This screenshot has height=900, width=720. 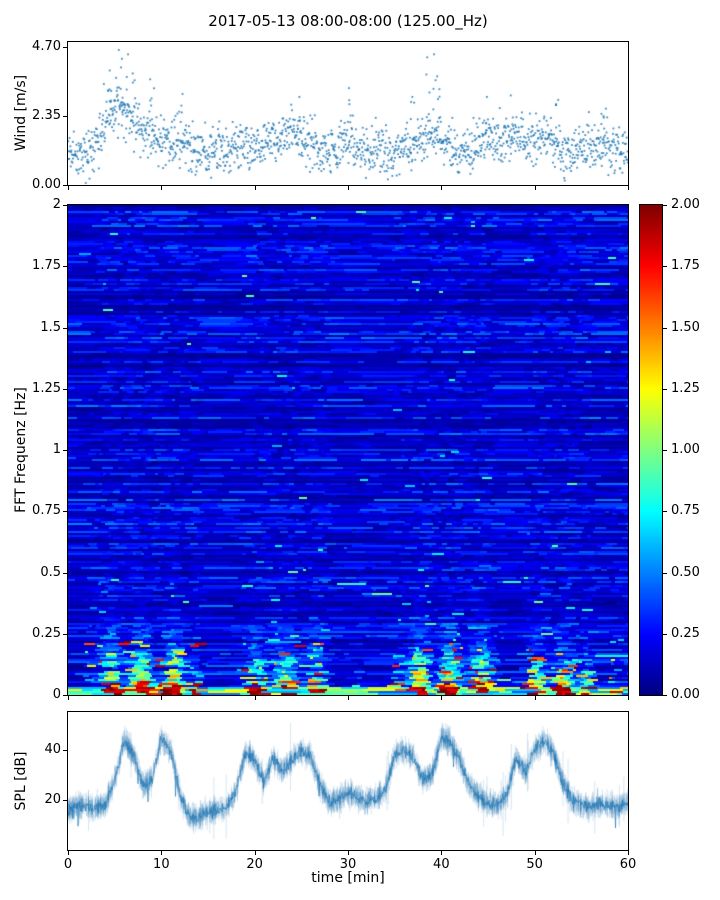 What do you see at coordinates (68, 864) in the screenshot?
I see `x-tick-label: 0` at bounding box center [68, 864].